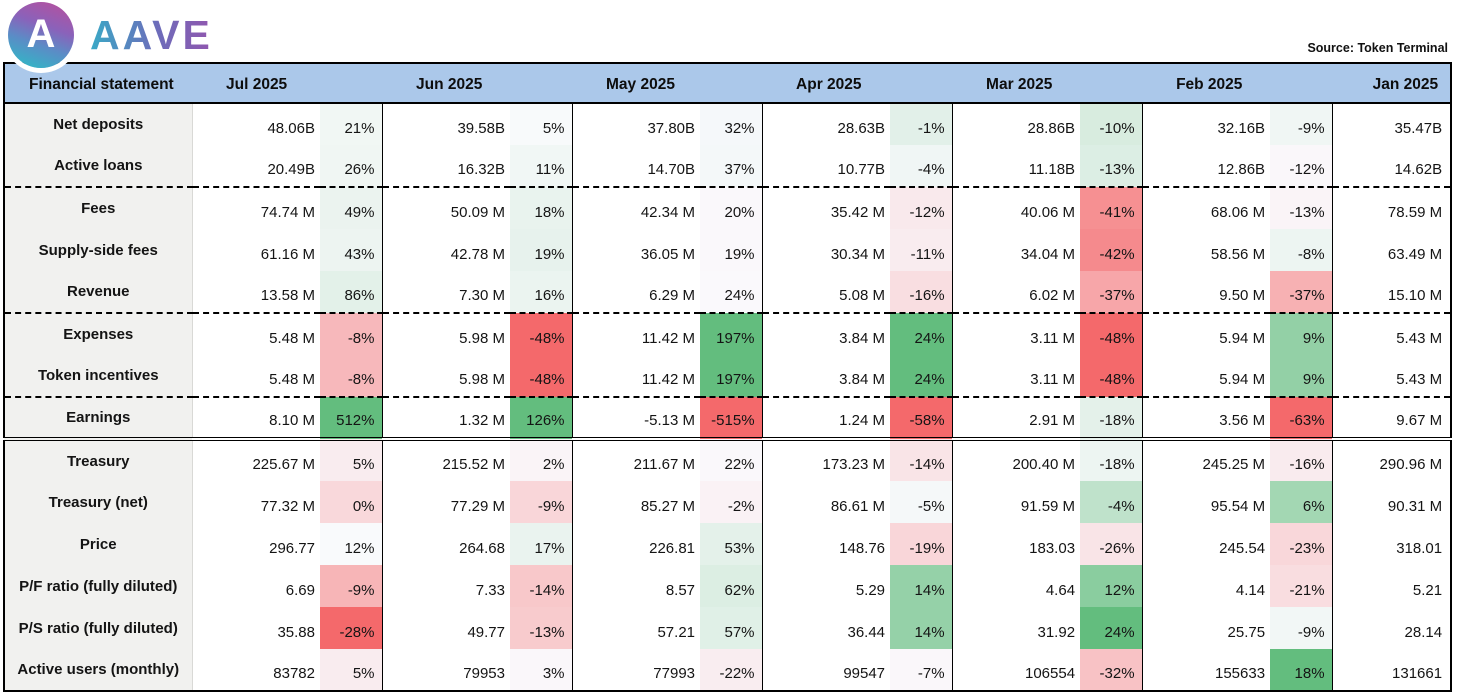 The height and width of the screenshot is (700, 1458). What do you see at coordinates (351, 628) in the screenshot?
I see `percent-change-cell: -28%` at bounding box center [351, 628].